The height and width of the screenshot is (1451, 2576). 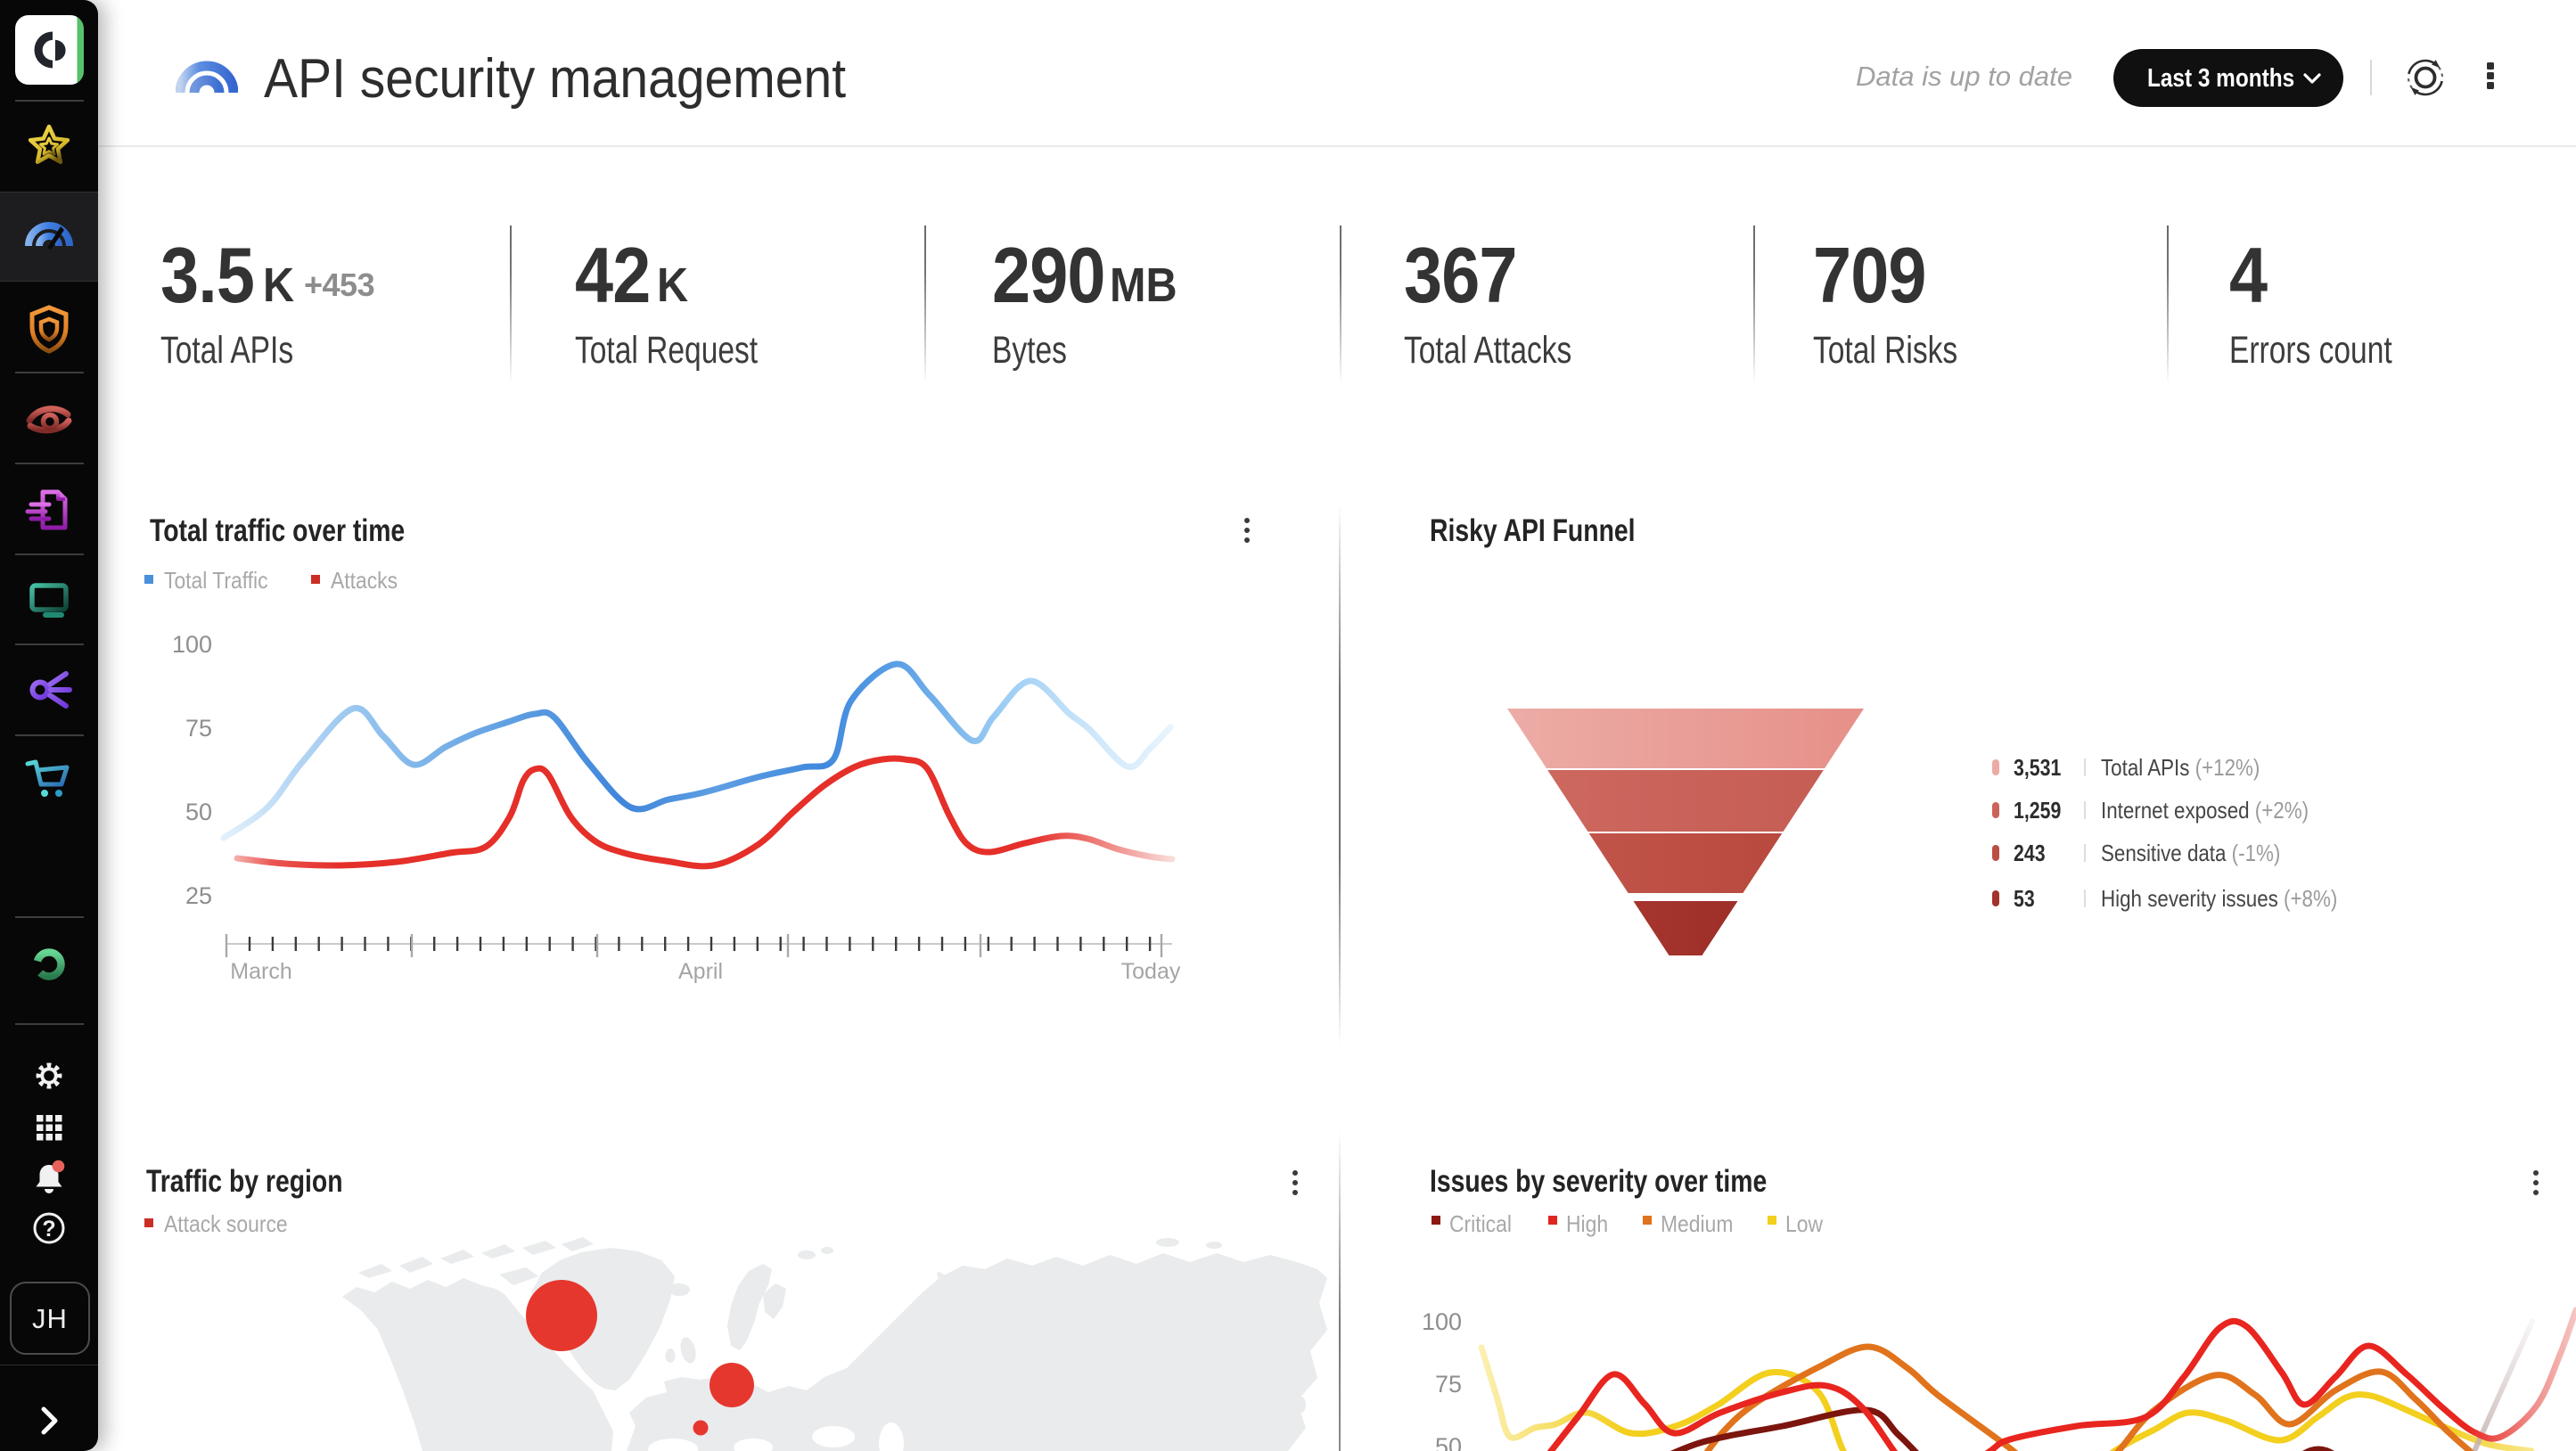 What do you see at coordinates (1151, 971) in the screenshot?
I see `svg-text: Today` at bounding box center [1151, 971].